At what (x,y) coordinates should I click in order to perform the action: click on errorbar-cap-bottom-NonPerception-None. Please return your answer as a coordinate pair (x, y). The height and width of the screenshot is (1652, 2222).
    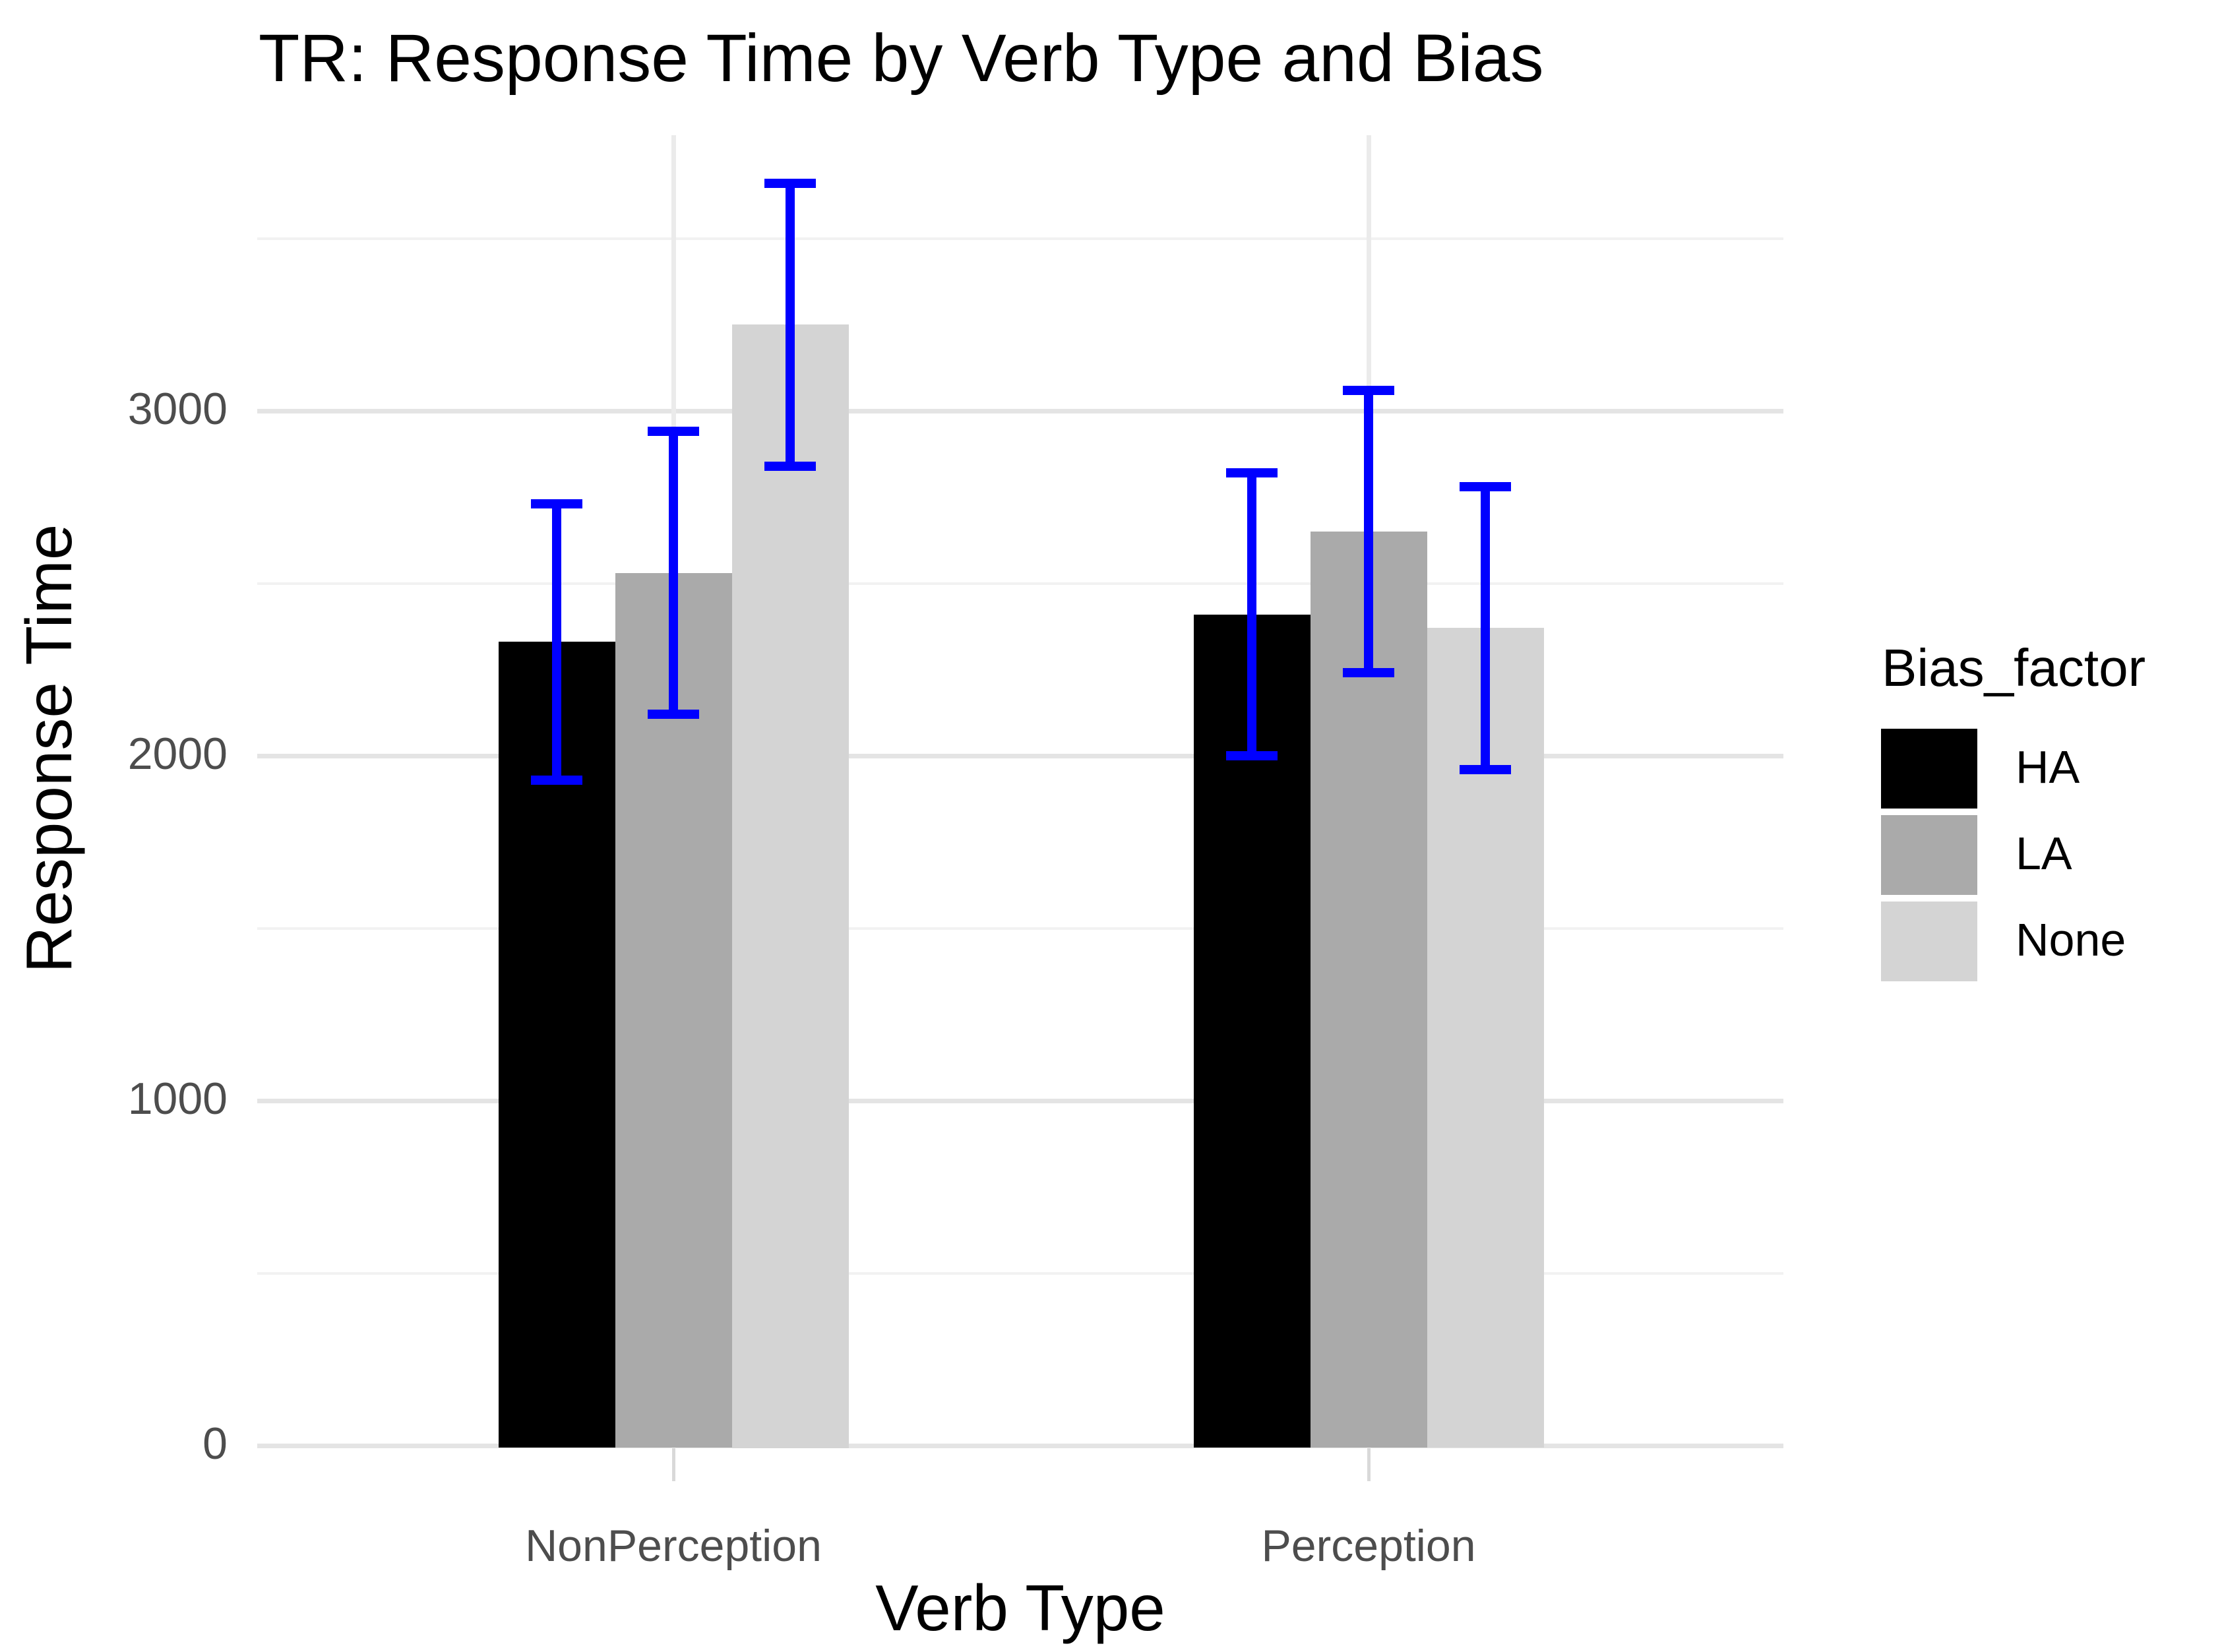
    Looking at the image, I should click on (790, 466).